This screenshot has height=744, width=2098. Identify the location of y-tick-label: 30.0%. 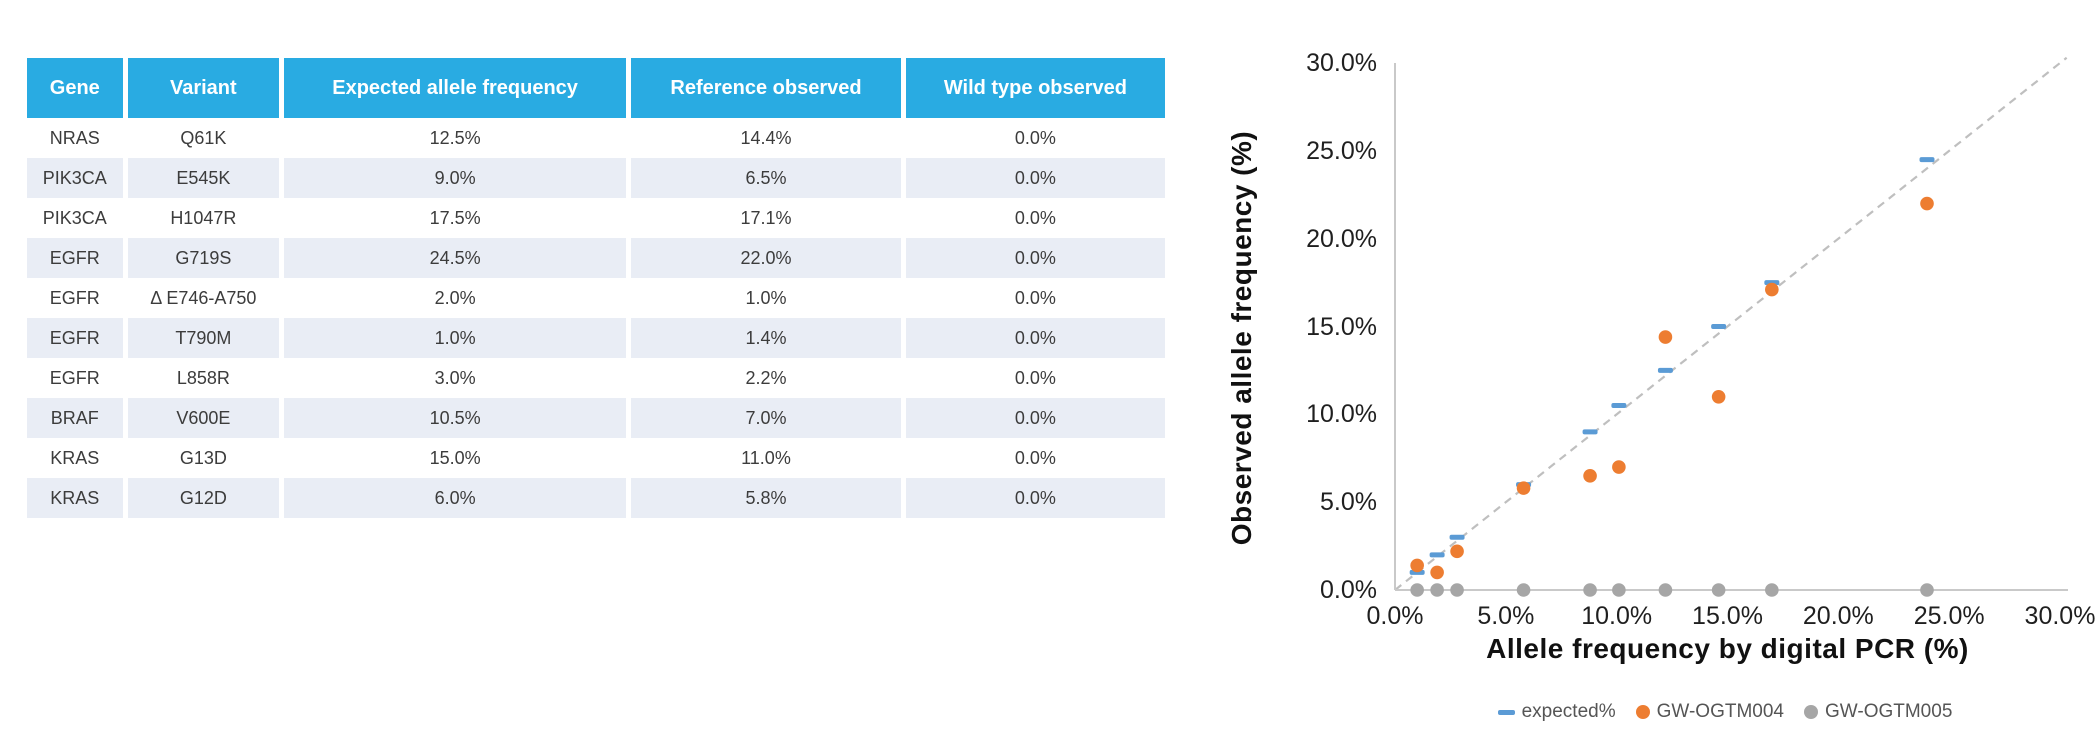
(1341, 63).